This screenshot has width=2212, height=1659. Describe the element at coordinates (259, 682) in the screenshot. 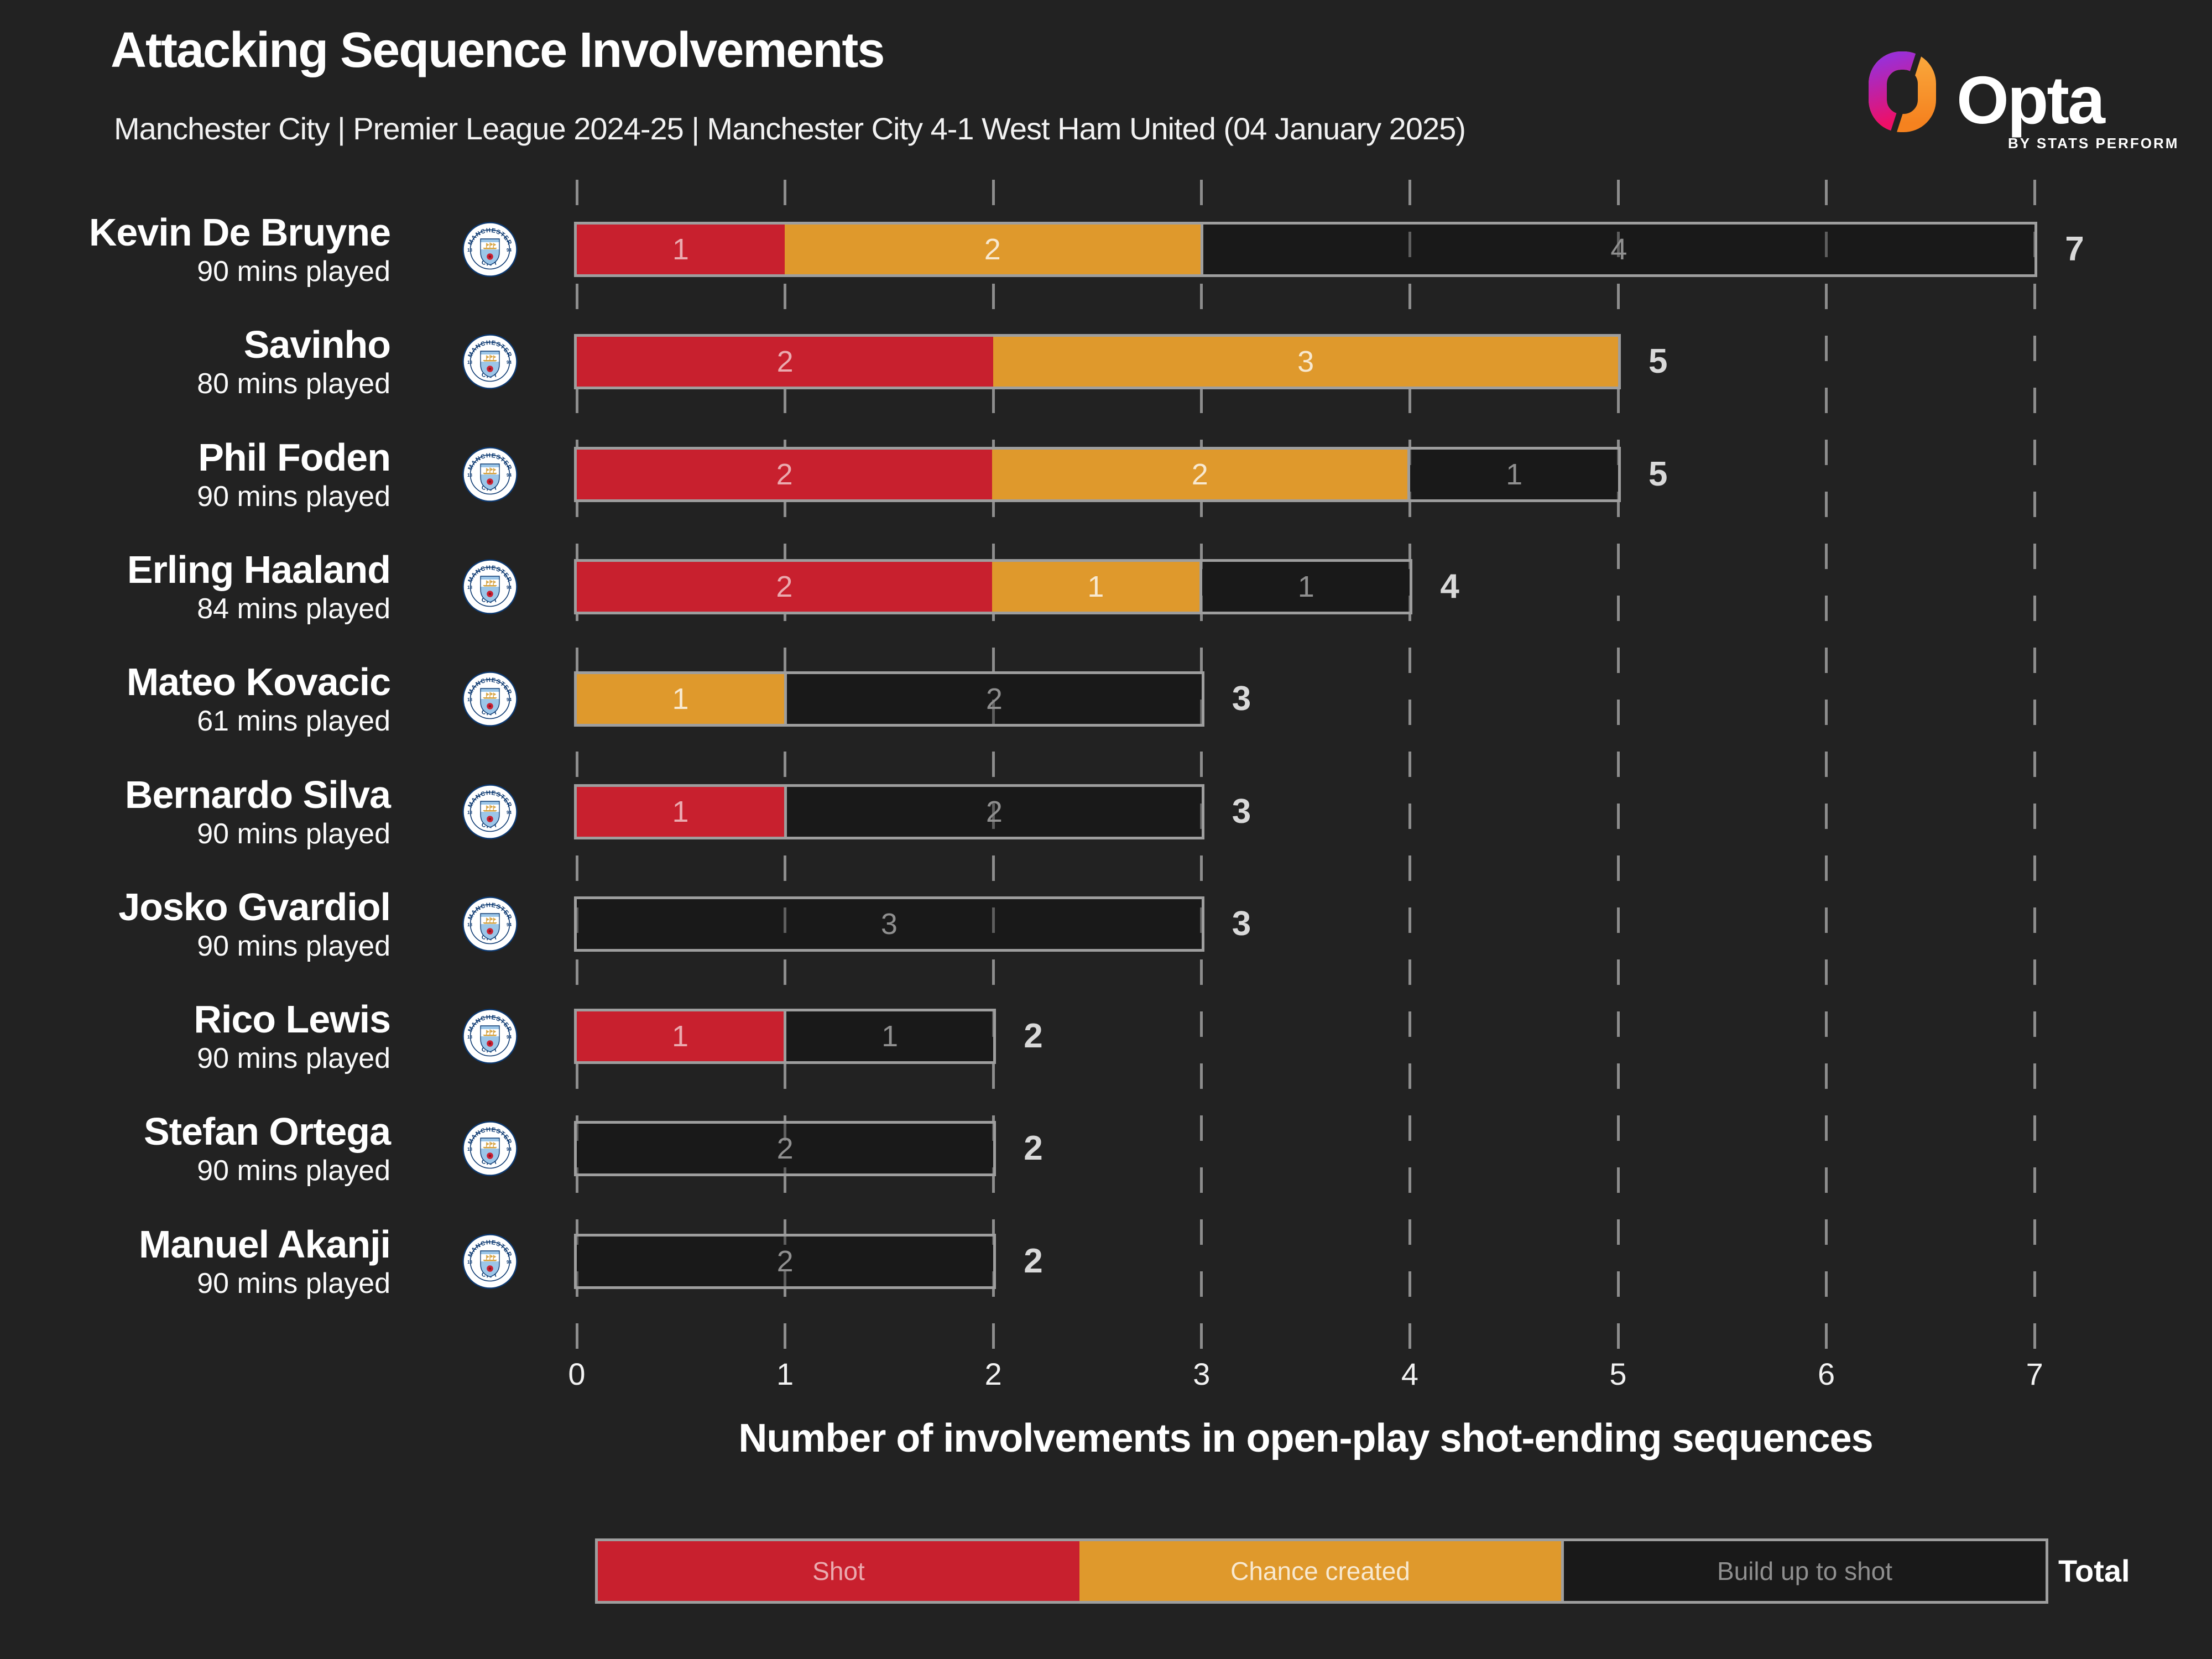

I see `player-name: Mateo Kovacic` at that location.